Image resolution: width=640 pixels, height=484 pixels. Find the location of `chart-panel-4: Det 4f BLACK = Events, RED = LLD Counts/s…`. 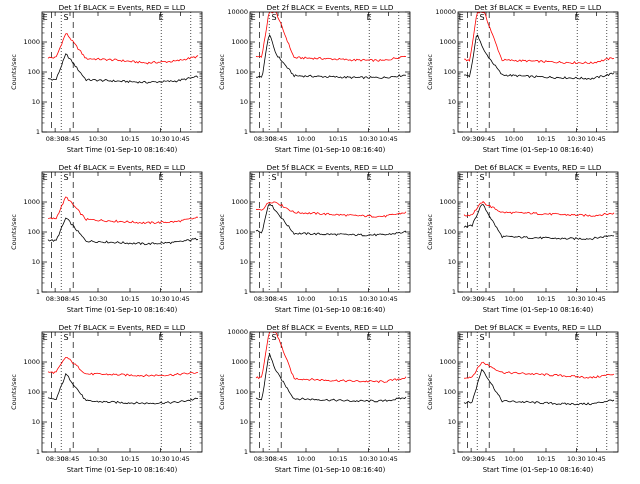

chart-panel-4: Det 4f BLACK = Events, RED = LLD Counts/s… is located at coordinates (106, 238).